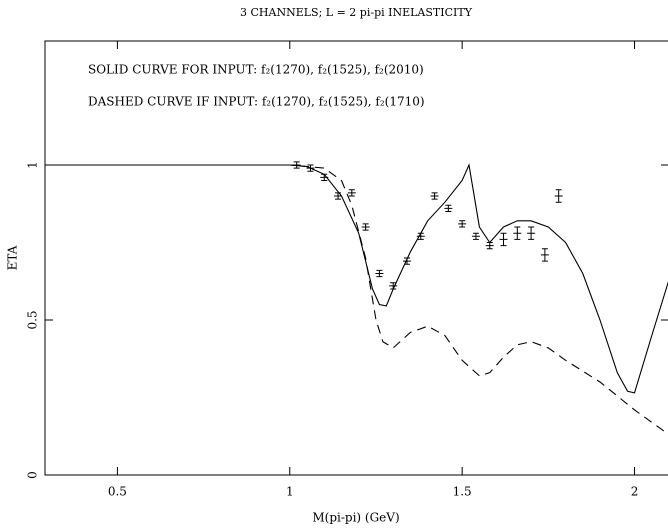 The height and width of the screenshot is (531, 668). What do you see at coordinates (117, 492) in the screenshot?
I see `x-tick-label: 0.5` at bounding box center [117, 492].